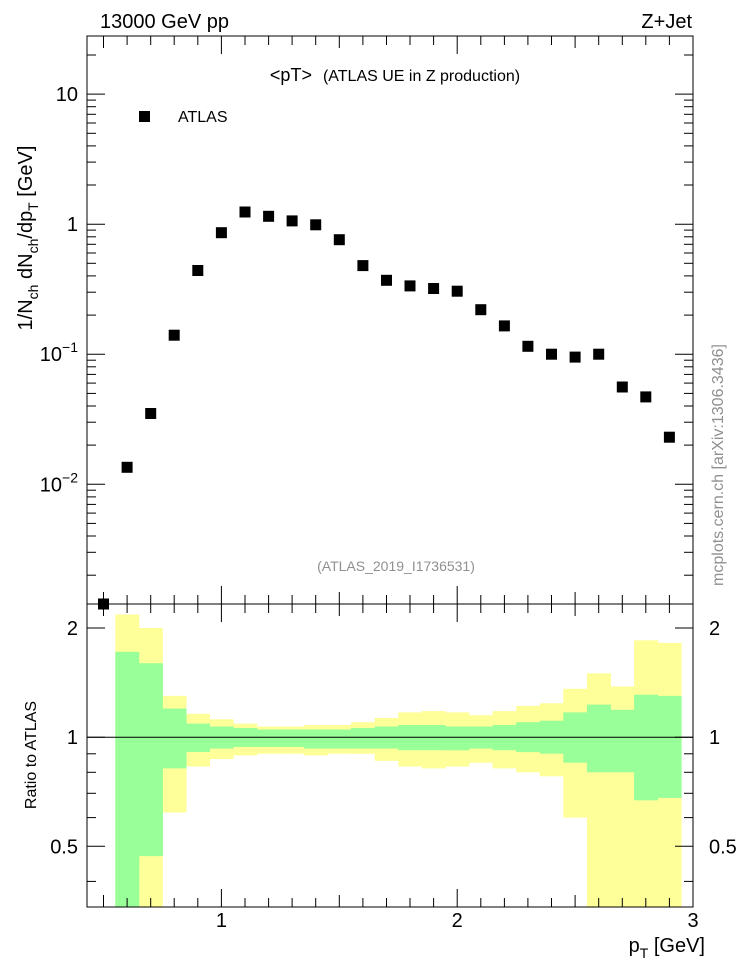  What do you see at coordinates (714, 738) in the screenshot?
I see `y-tick-label-right: 1` at bounding box center [714, 738].